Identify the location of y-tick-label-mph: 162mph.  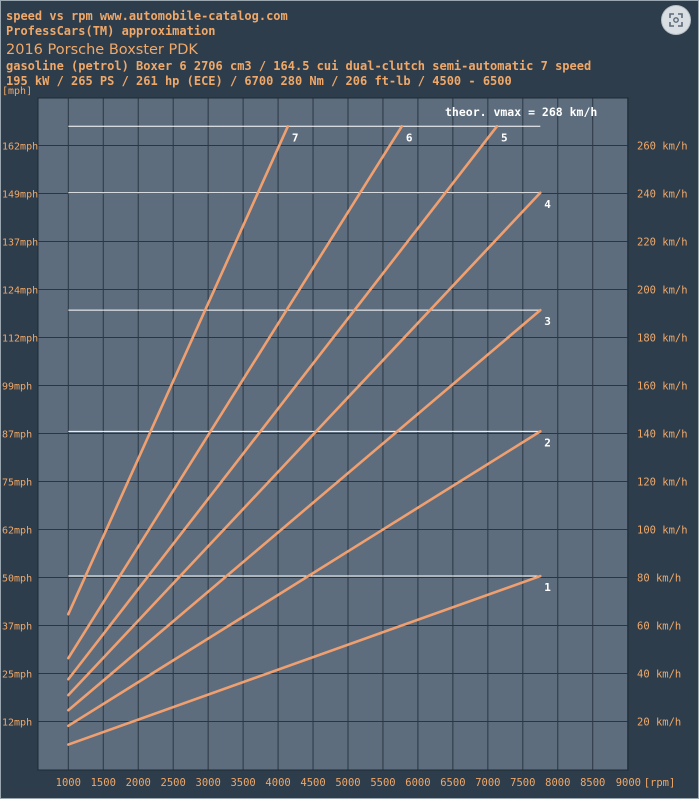
(20, 147).